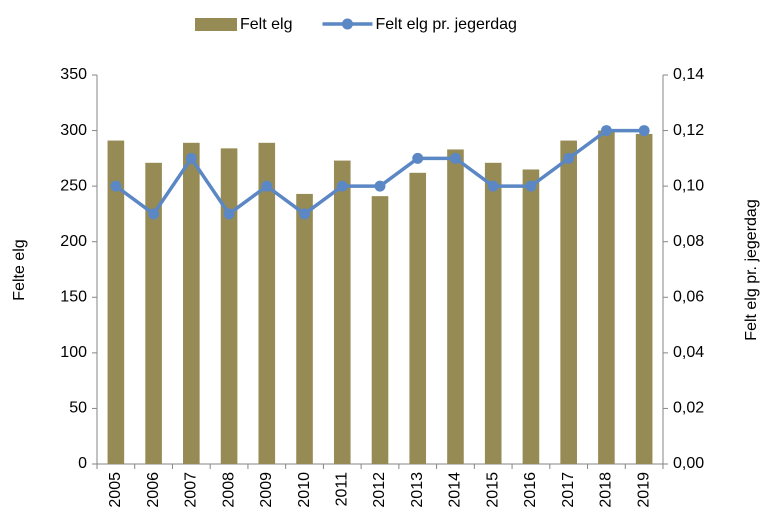  What do you see at coordinates (751, 269) in the screenshot?
I see `y2-axis-title: Felt elg pr. jegerdag` at bounding box center [751, 269].